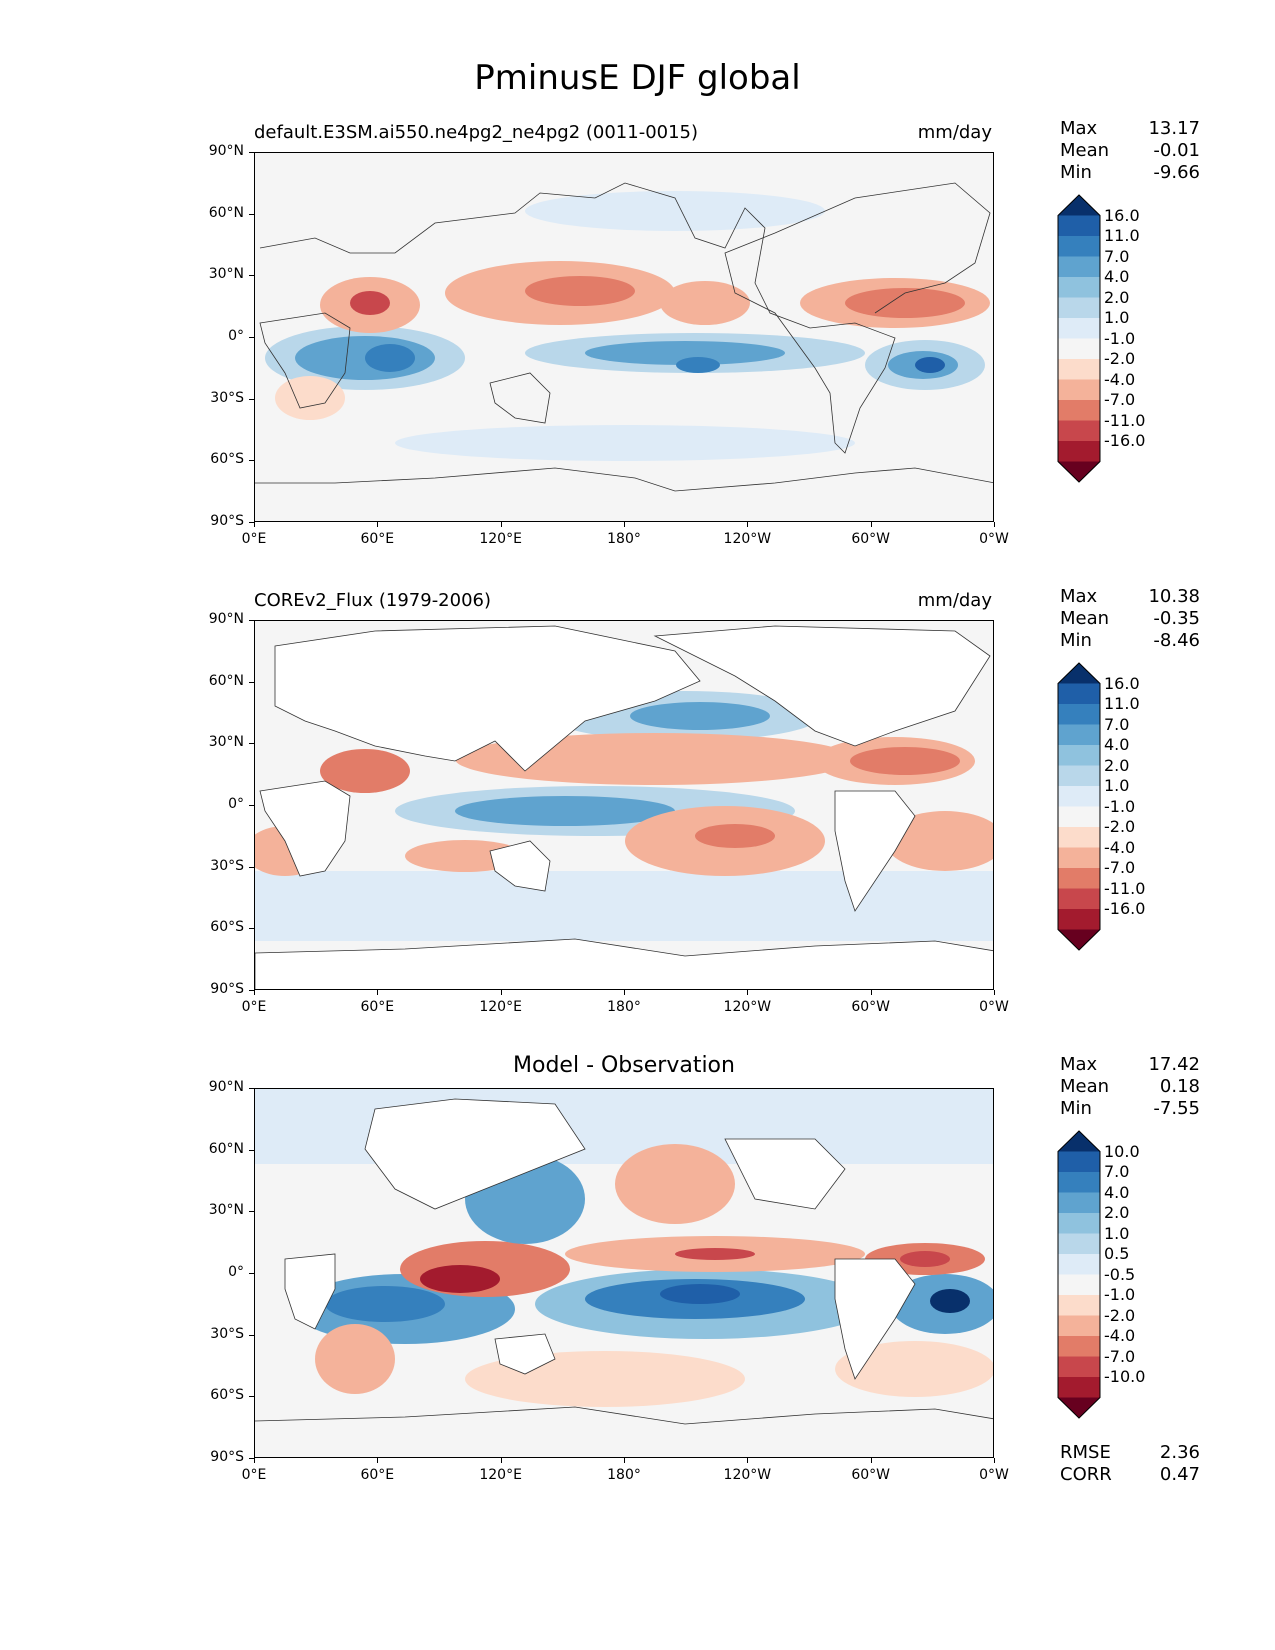 This screenshot has width=1275, height=1650. Describe the element at coordinates (1122, 703) in the screenshot. I see `colorbar-level-label: 11.0` at that location.